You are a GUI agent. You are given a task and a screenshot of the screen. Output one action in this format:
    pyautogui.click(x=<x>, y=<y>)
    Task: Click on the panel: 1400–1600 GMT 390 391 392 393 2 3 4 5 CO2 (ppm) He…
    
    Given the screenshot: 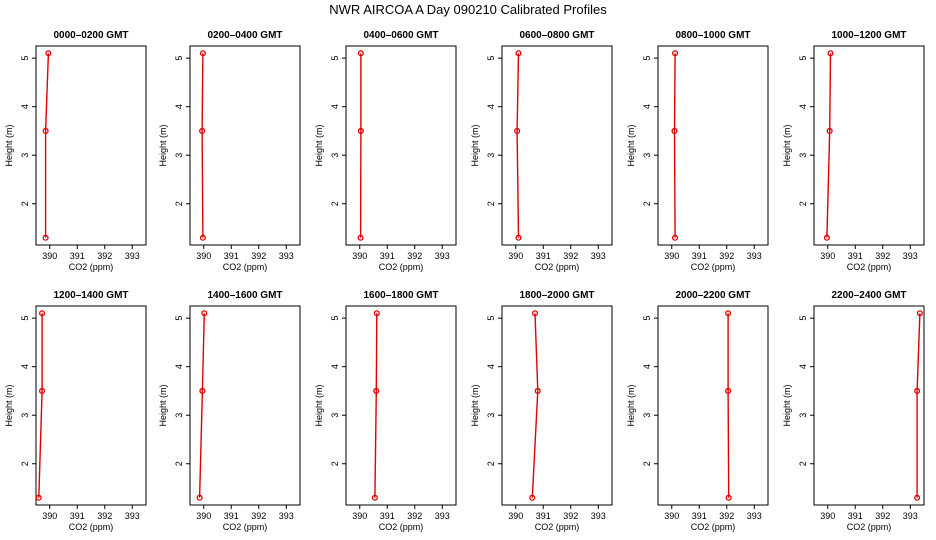 What is the action you would take?
    pyautogui.click(x=229, y=411)
    